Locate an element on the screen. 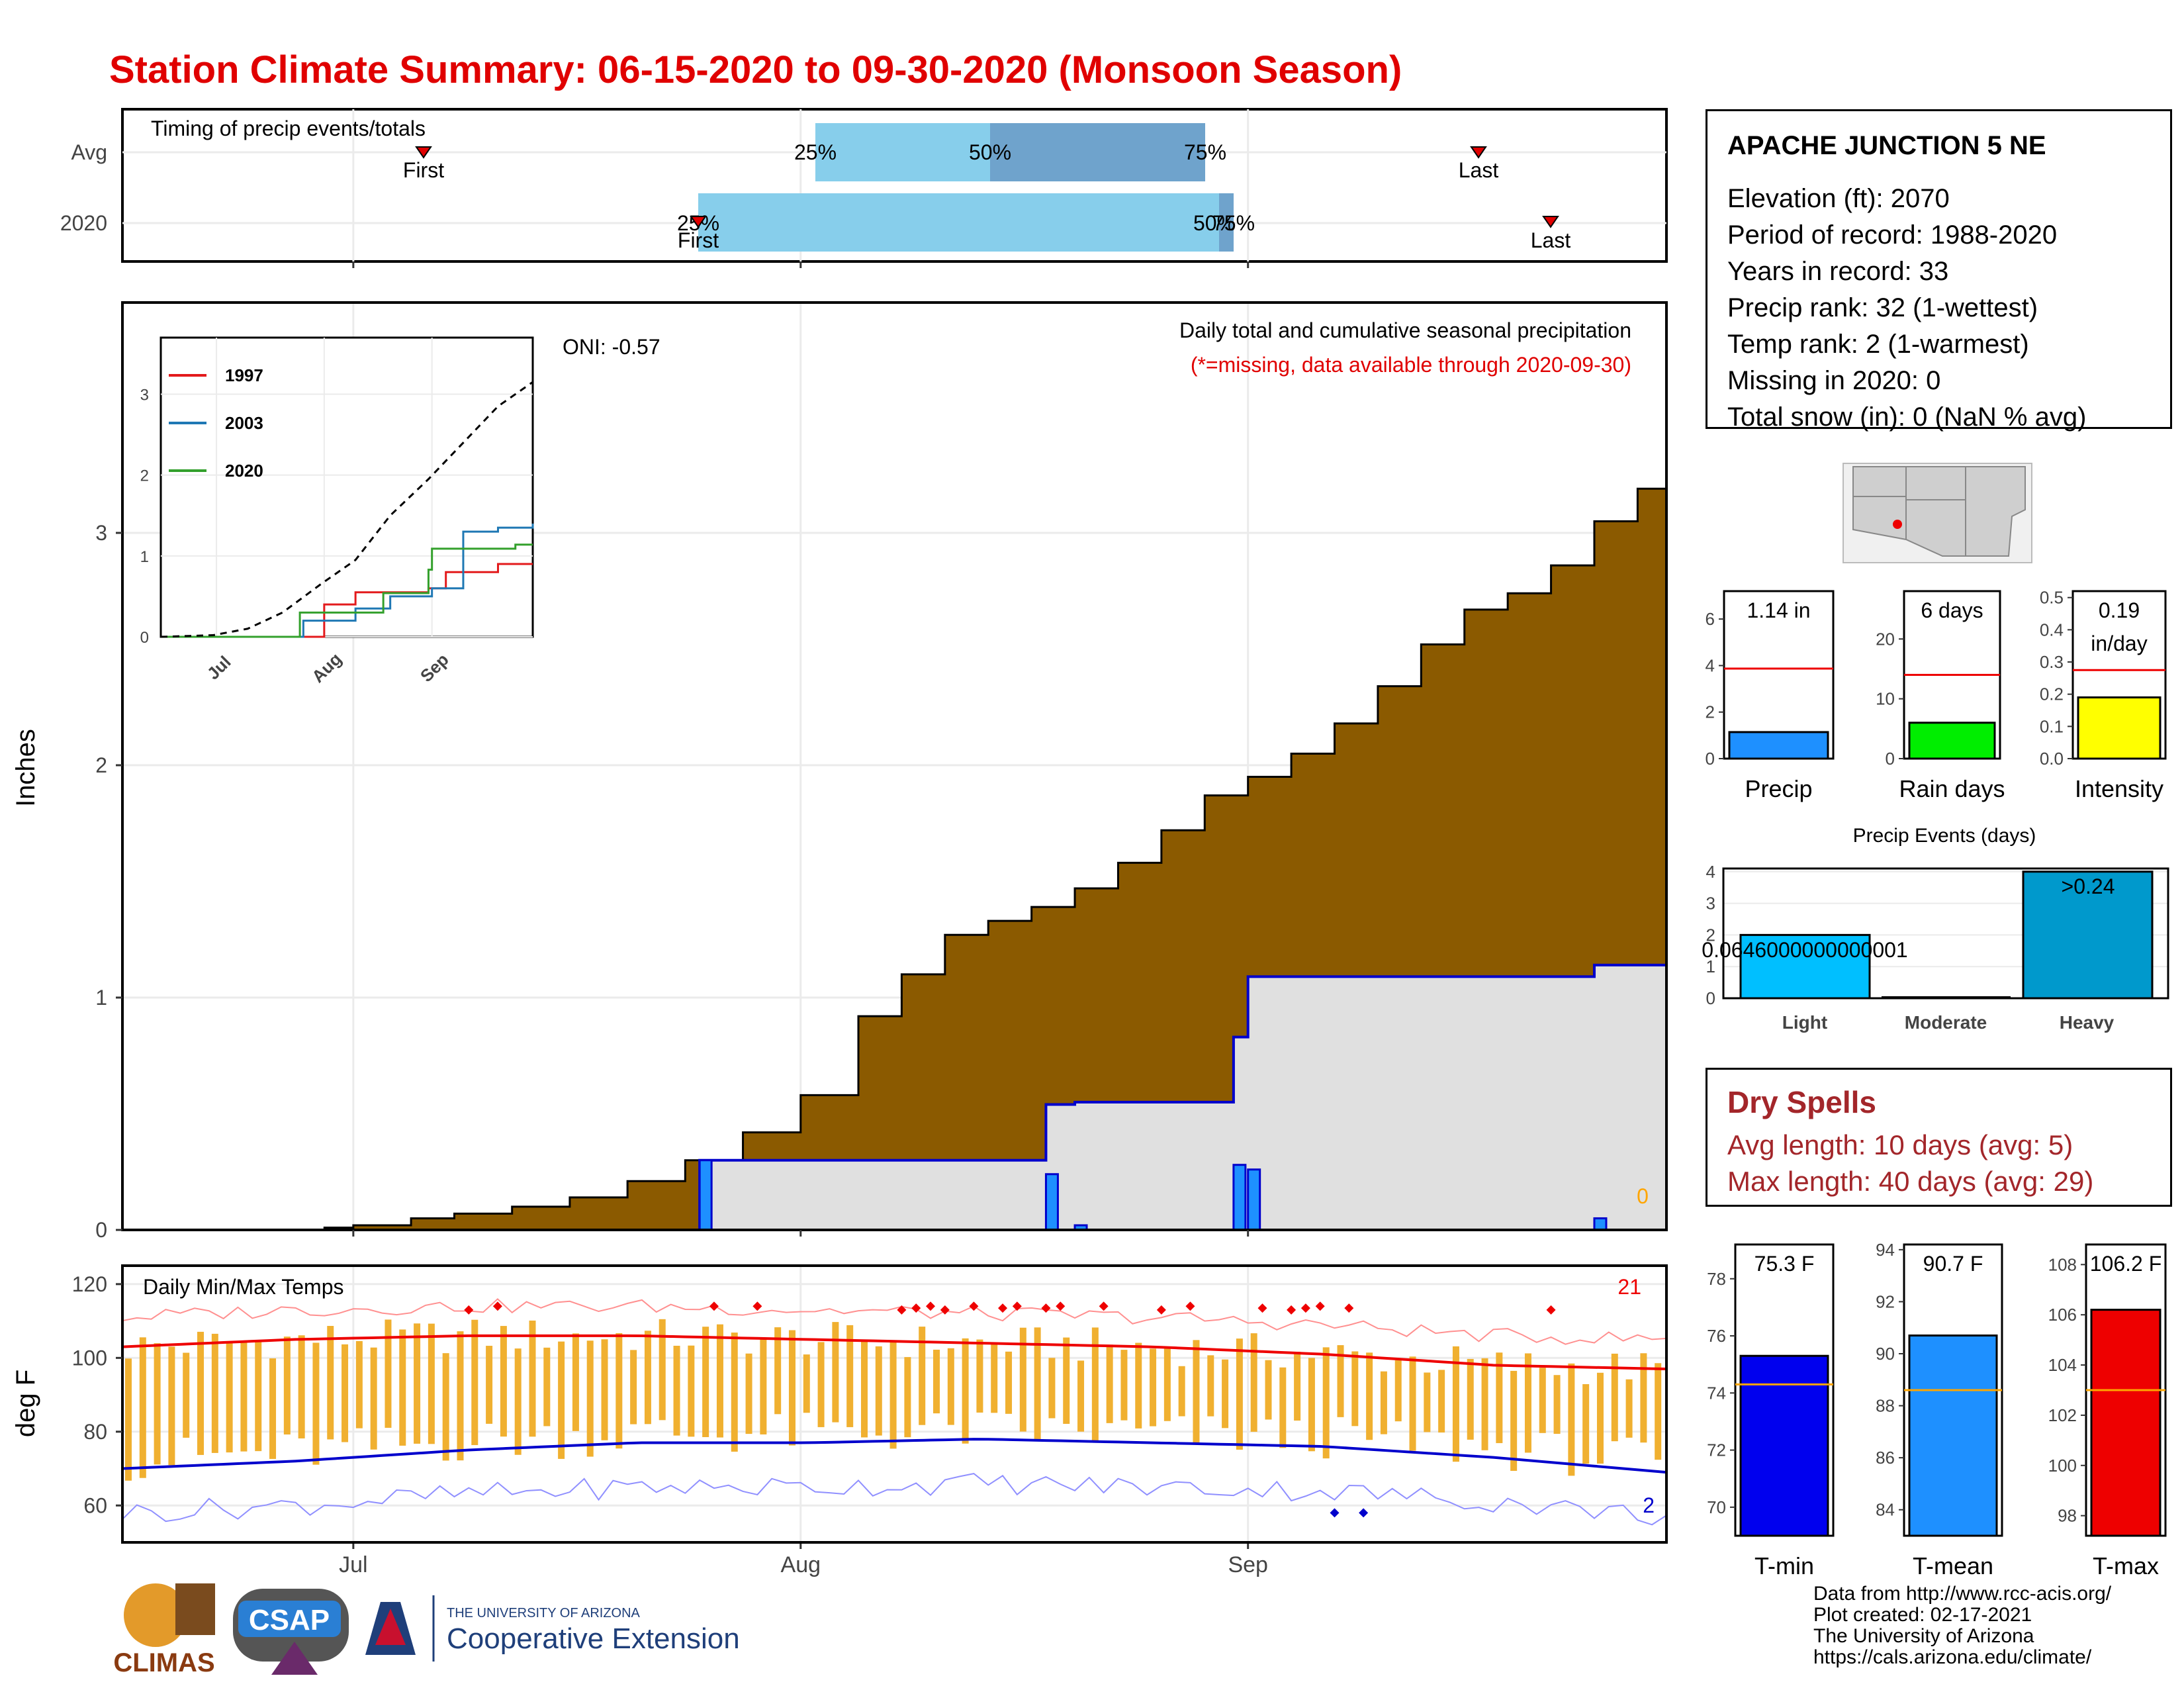 The height and width of the screenshot is (1688, 2184). avg-tmax-line is located at coordinates (894, 1352).